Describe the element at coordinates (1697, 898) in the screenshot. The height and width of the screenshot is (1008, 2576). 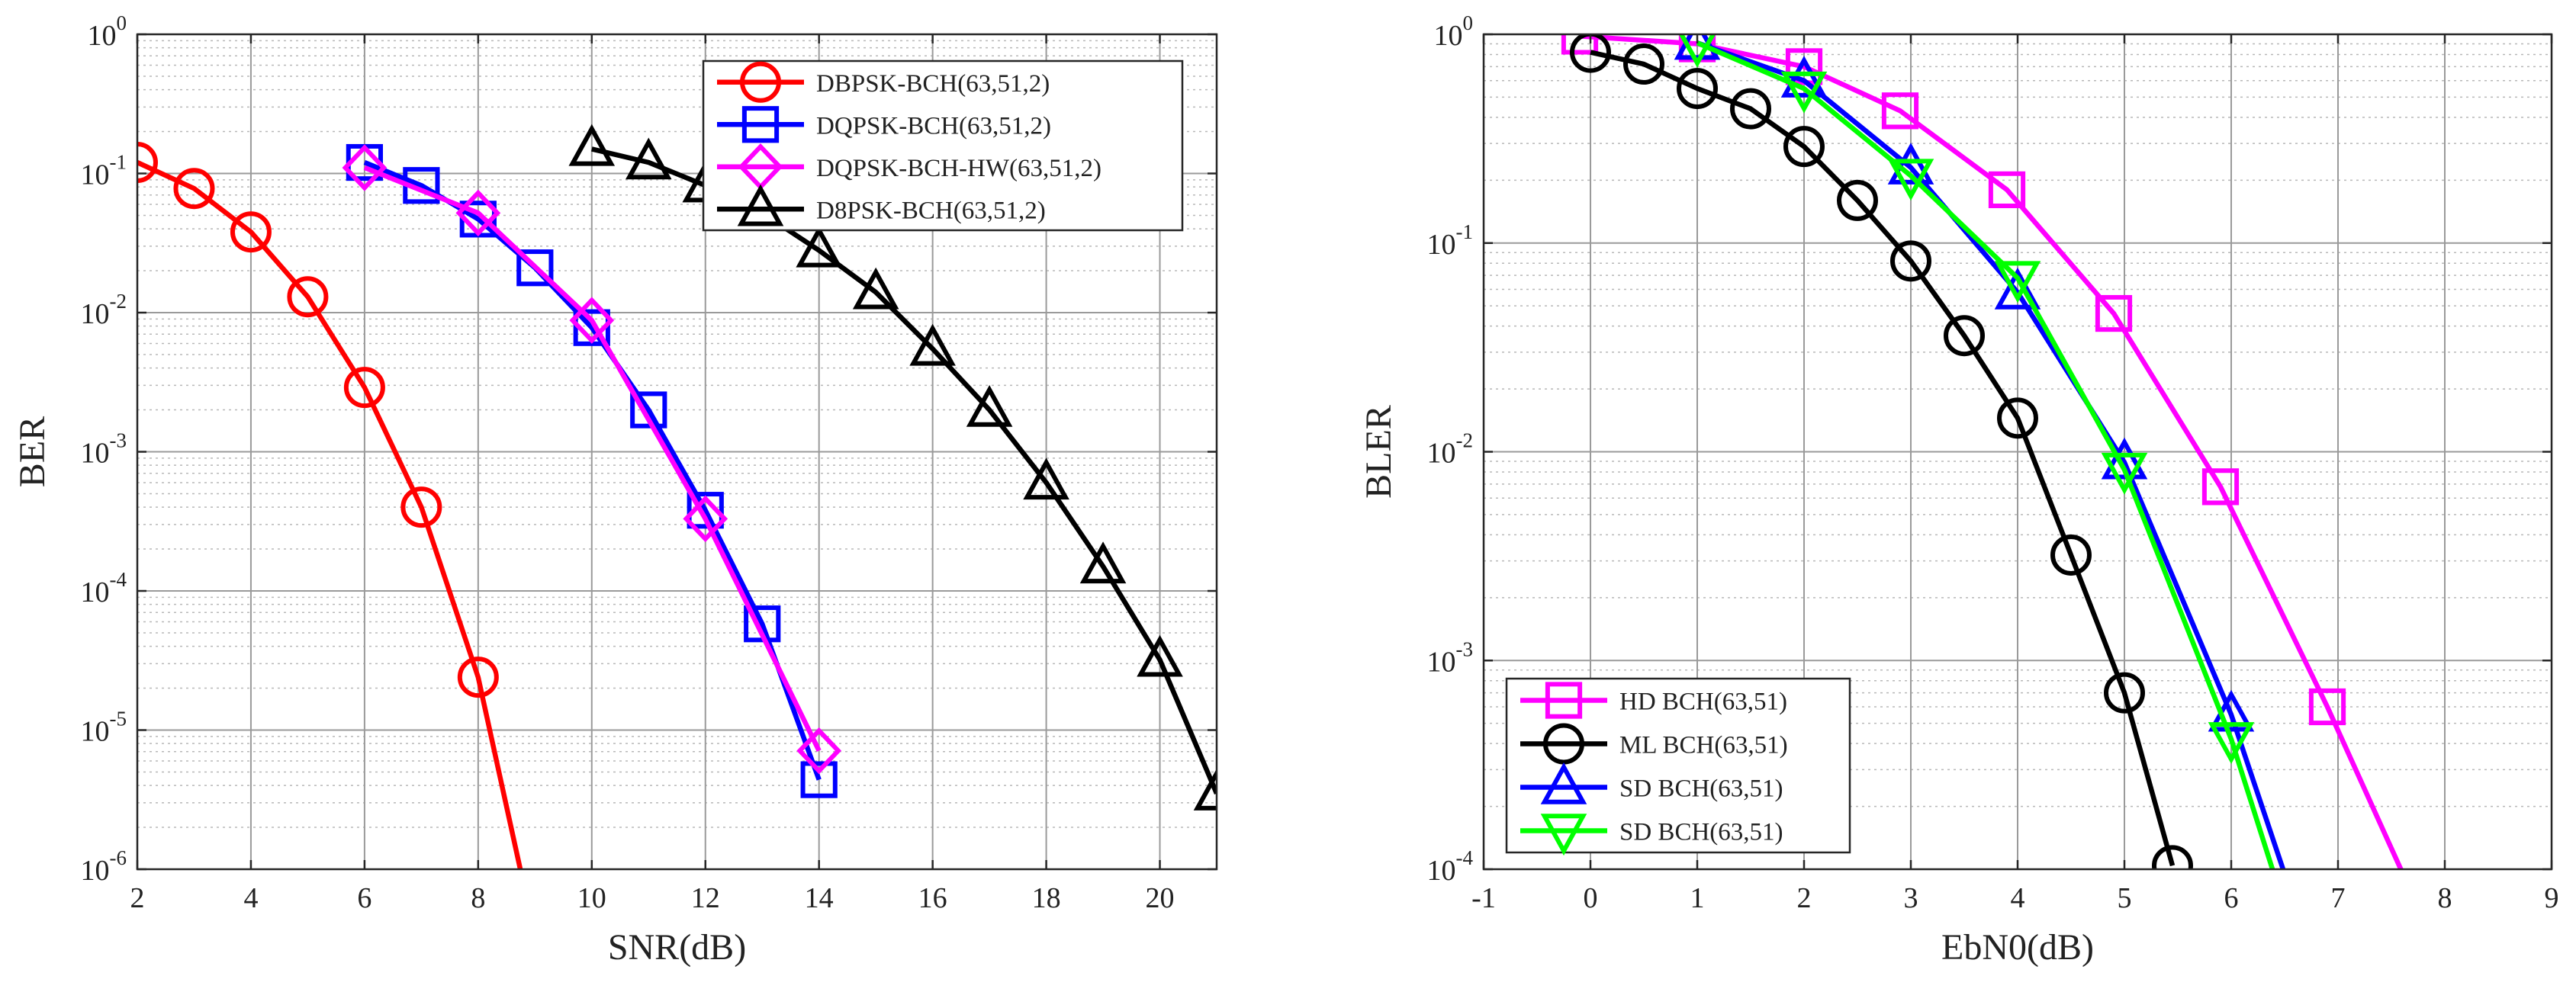
I see `bler-x-tick-label: 1` at that location.